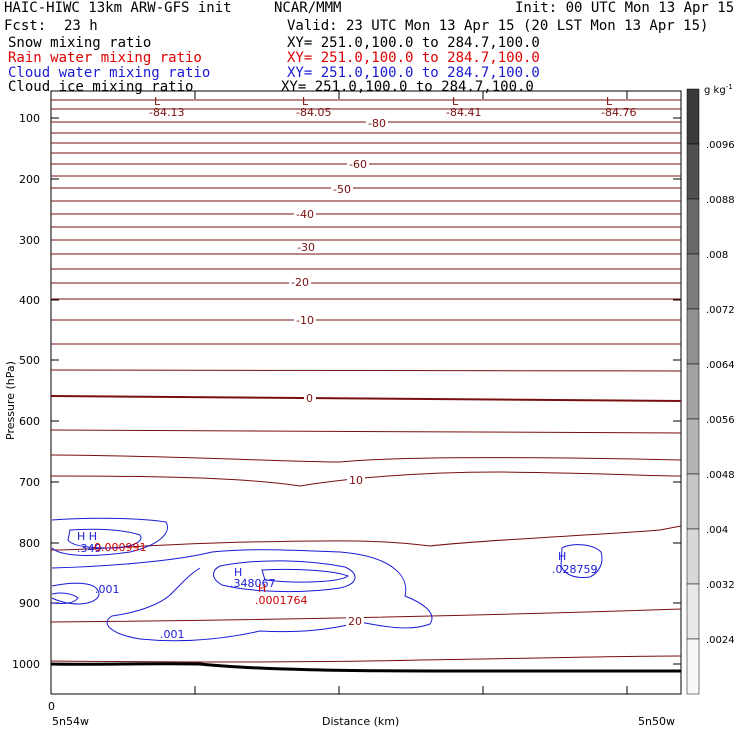 Image resolution: width=740 pixels, height=740 pixels. Describe the element at coordinates (342, 189) in the screenshot. I see `isotherm-label: -50` at that location.